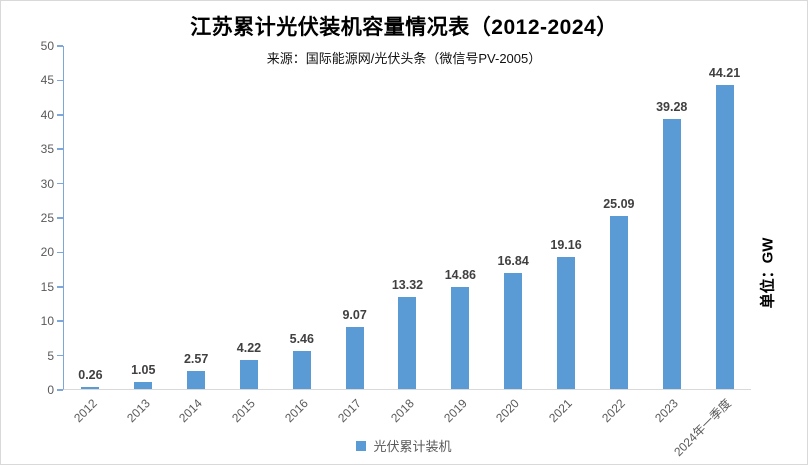 This screenshot has height=467, width=810. What do you see at coordinates (85, 411) in the screenshot?
I see `x-tick-label-2012: 2012` at bounding box center [85, 411].